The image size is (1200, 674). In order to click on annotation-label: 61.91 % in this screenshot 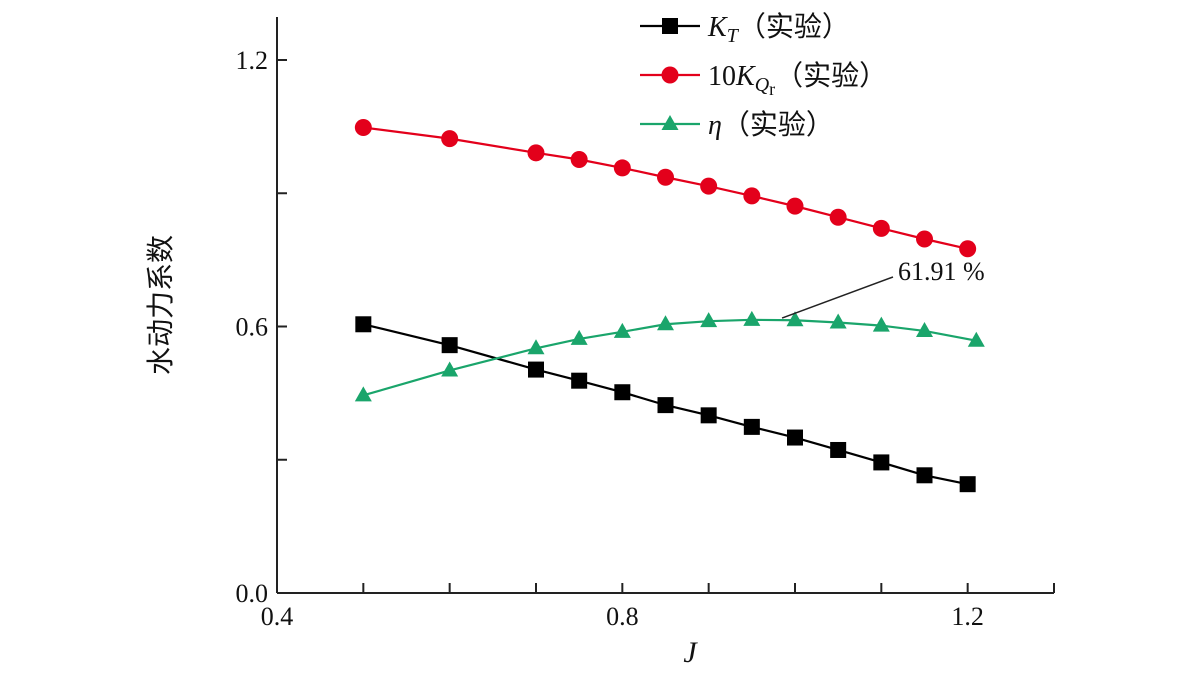, I will do `click(941, 271)`.